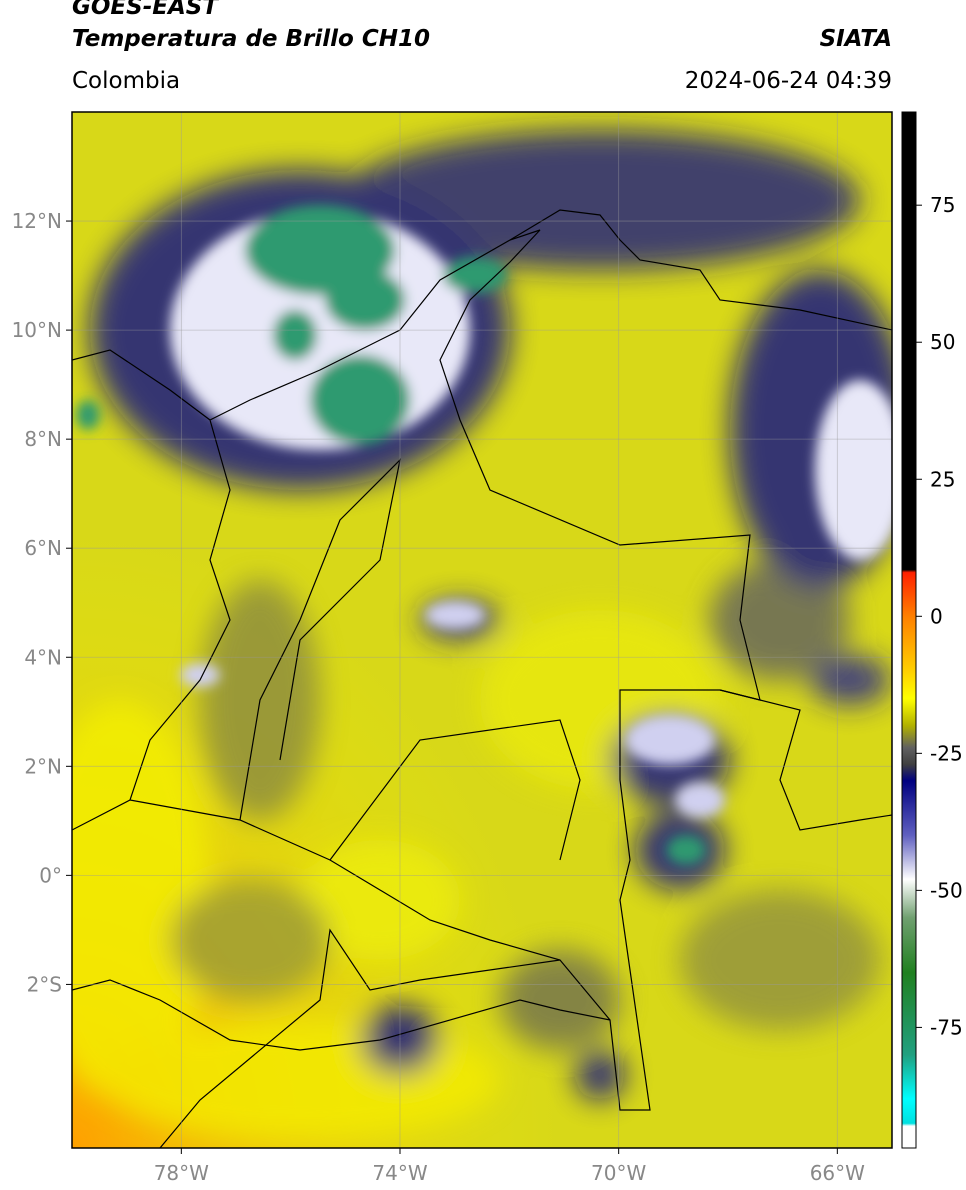 Image resolution: width=966 pixels, height=1190 pixels. I want to click on y-tick-label: 6°N, so click(43, 548).